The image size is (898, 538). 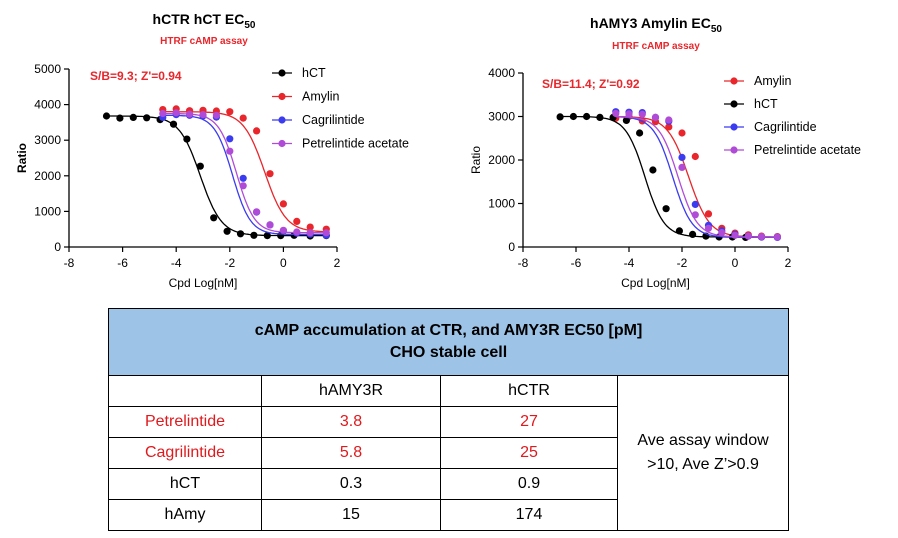 What do you see at coordinates (185, 391) in the screenshot?
I see `table-corner-cell` at bounding box center [185, 391].